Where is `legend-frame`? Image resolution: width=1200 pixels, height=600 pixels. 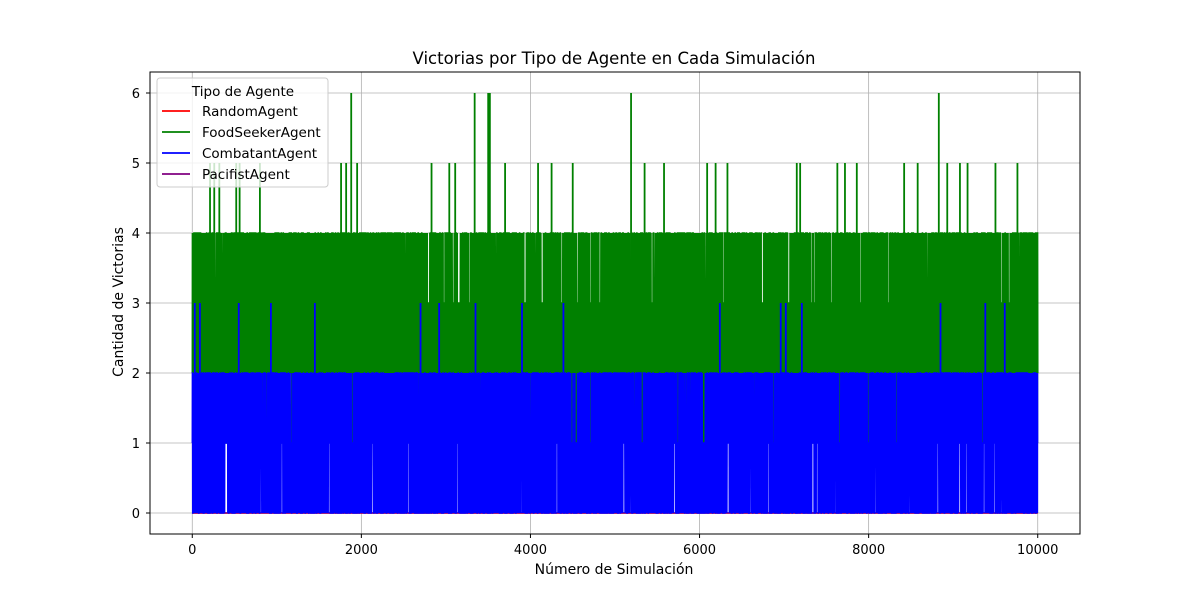
legend-frame is located at coordinates (242, 132).